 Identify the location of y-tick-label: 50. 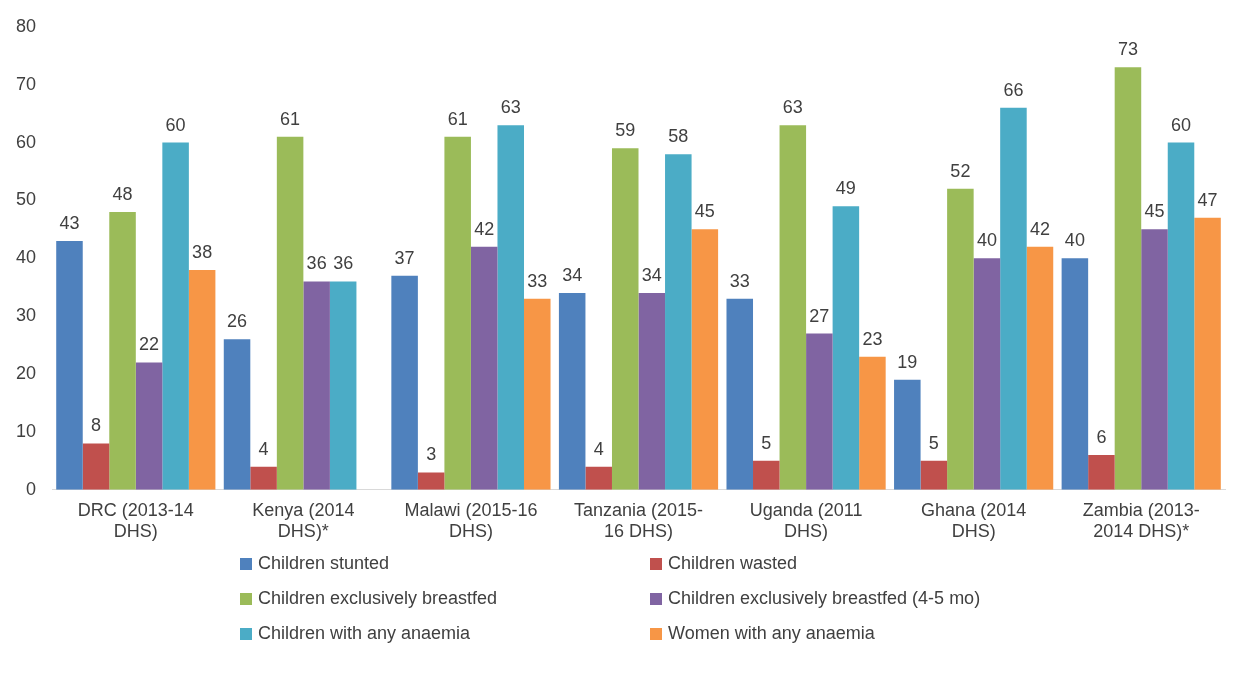
(26, 199).